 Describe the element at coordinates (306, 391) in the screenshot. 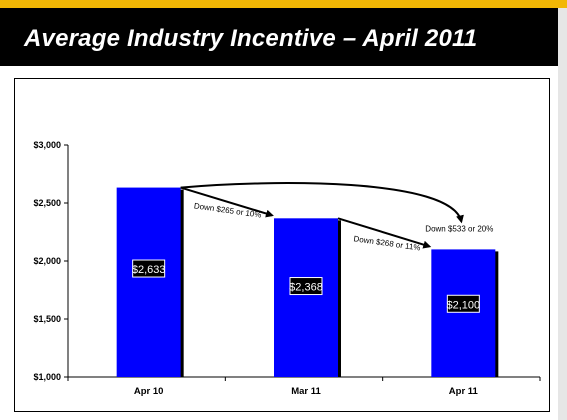

I see `x-tick-label: Mar 11` at that location.